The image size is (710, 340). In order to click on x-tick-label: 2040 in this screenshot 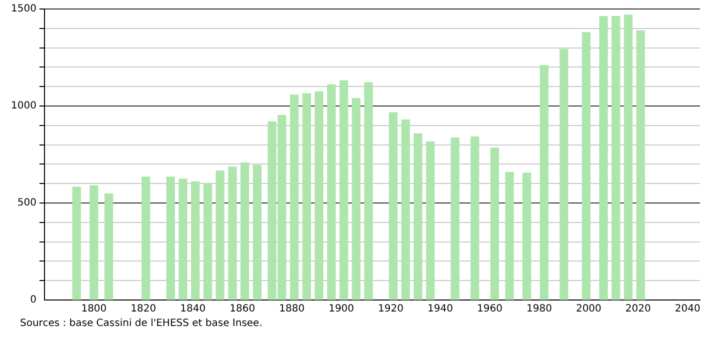, I will do `click(687, 309)`.